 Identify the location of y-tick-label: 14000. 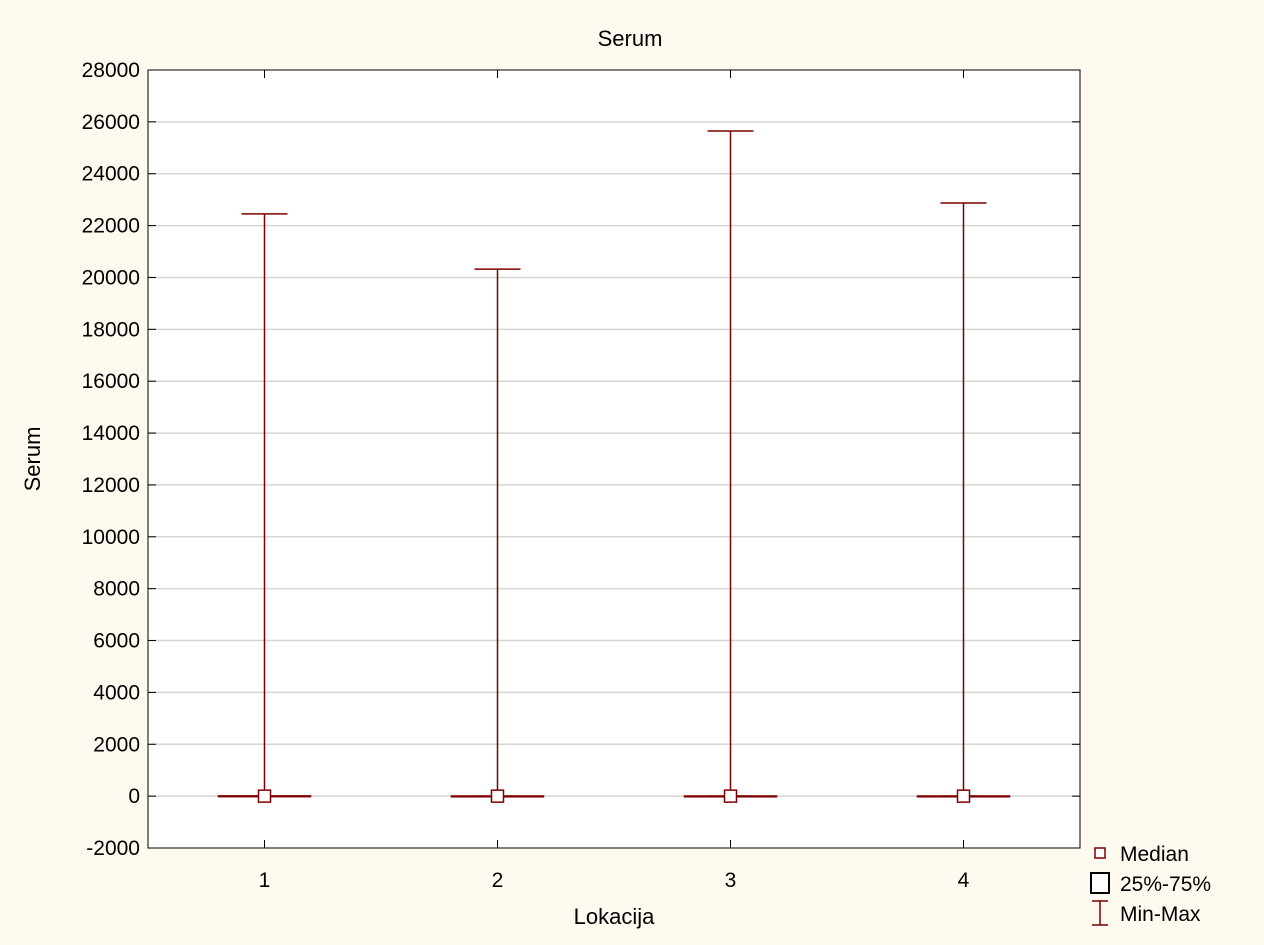
(111, 433).